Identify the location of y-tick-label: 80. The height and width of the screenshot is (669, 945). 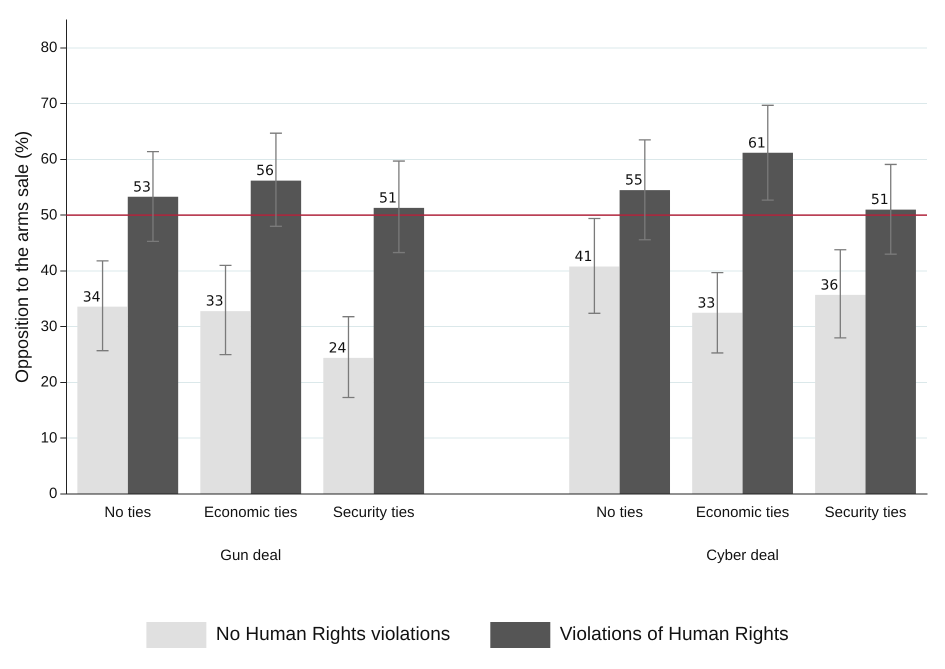
(49, 47).